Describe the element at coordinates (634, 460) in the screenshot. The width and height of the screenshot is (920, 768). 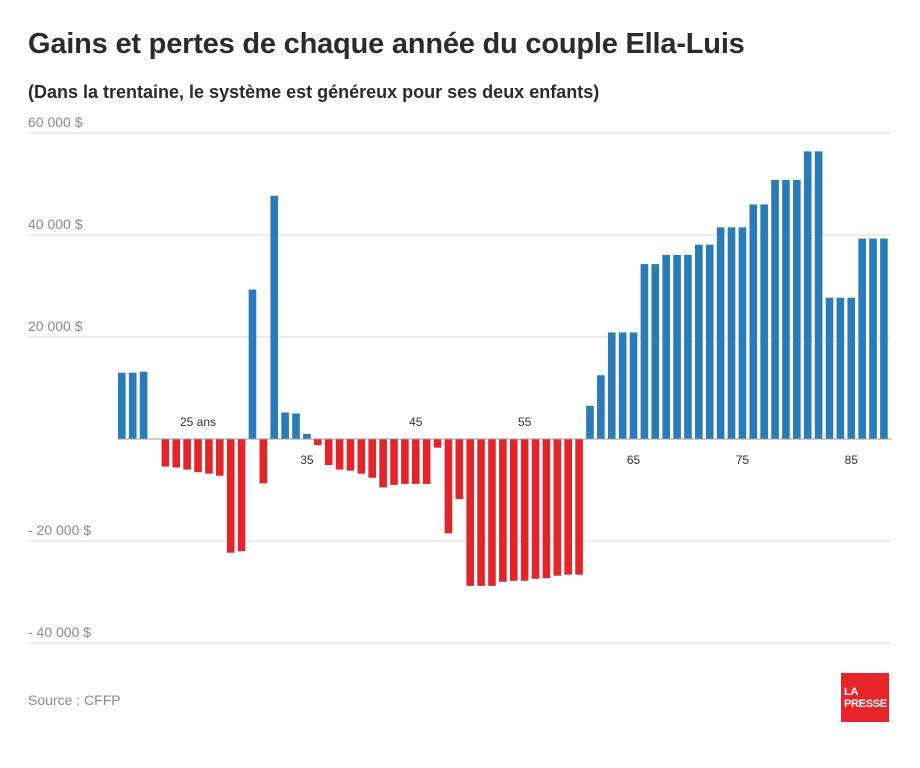
I see `x-tick-label: 65` at that location.